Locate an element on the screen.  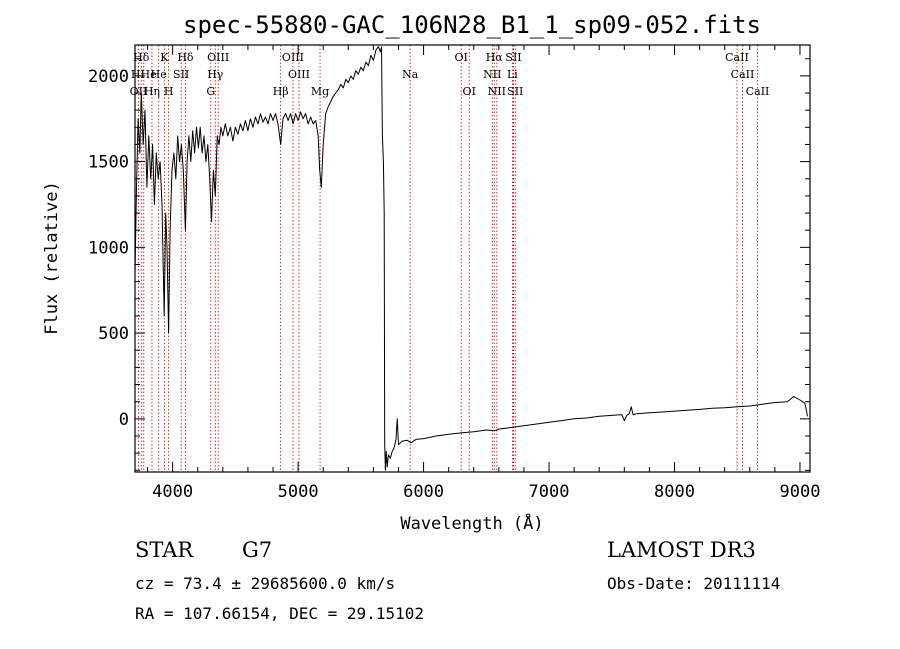
y-tick-label: 500 is located at coordinates (113, 334).